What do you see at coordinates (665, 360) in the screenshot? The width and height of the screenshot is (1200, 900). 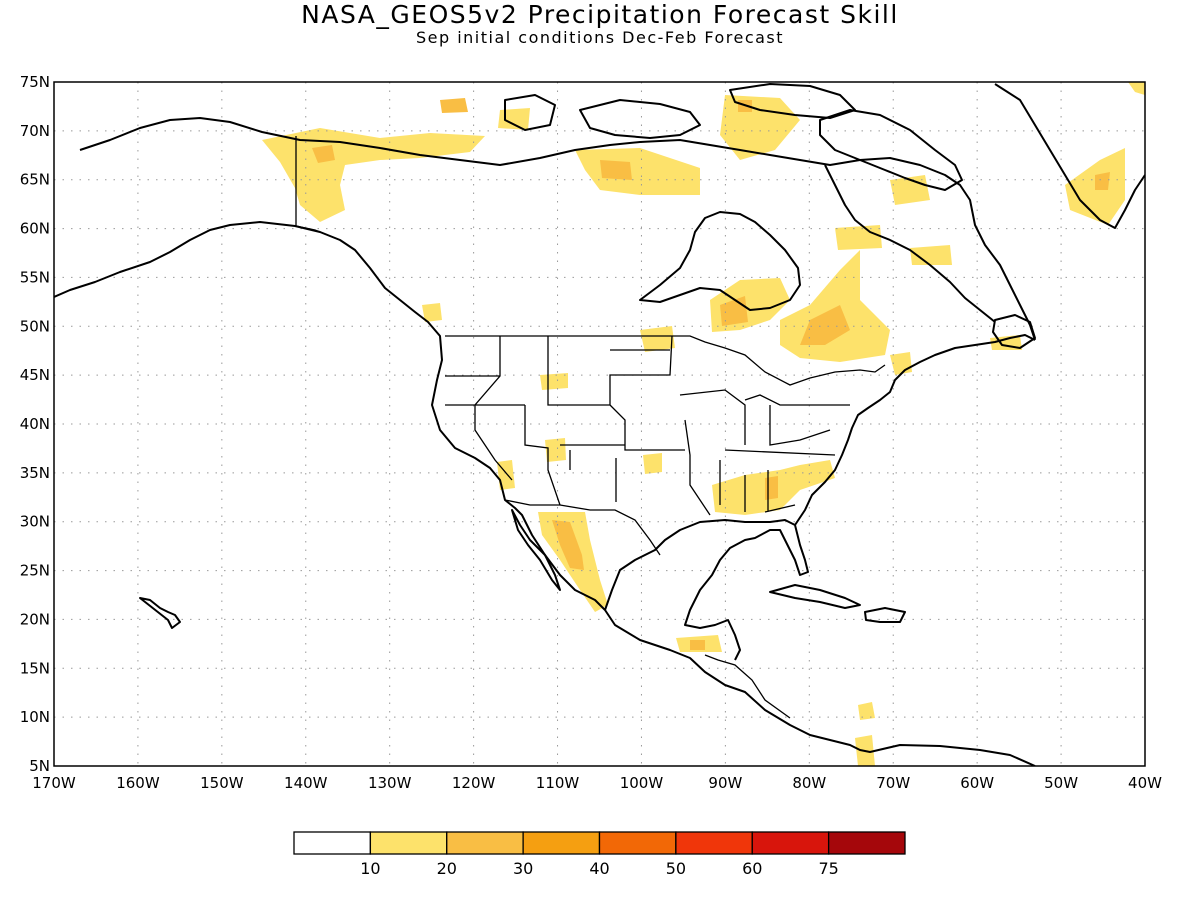 I see `border-us-canada` at bounding box center [665, 360].